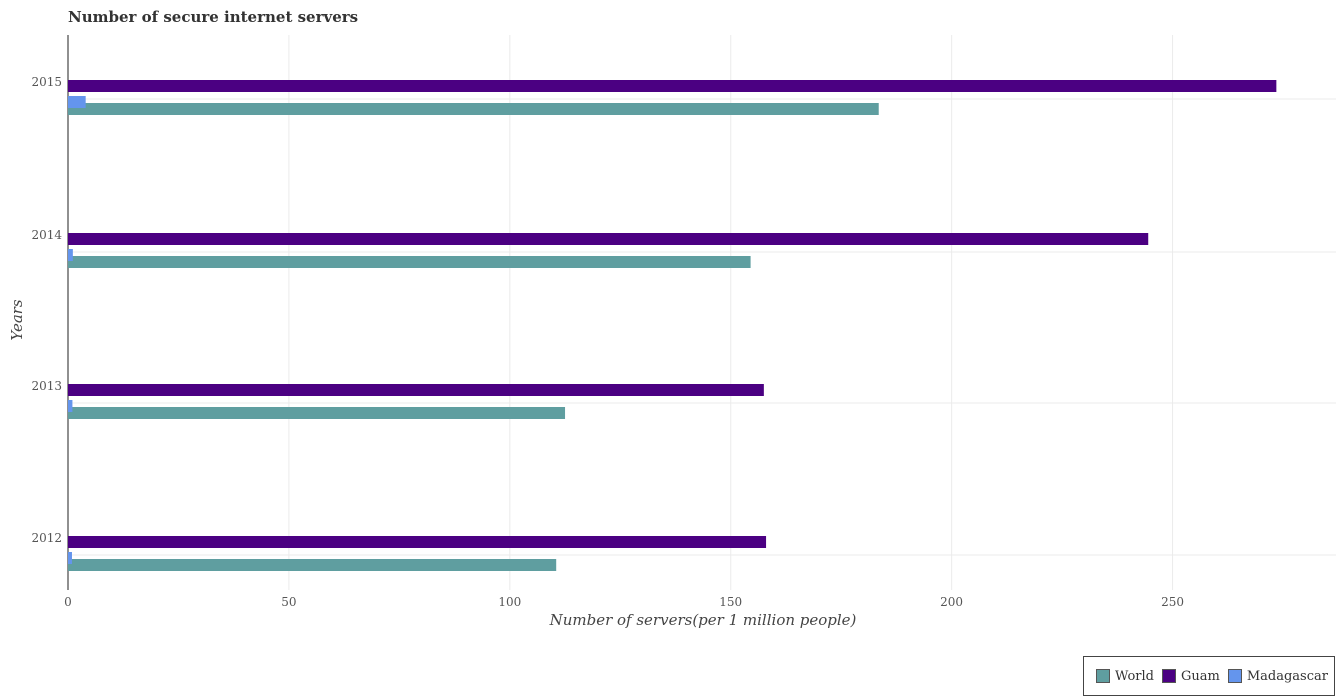 The width and height of the screenshot is (1343, 700). I want to click on bar-madagascar-2013, so click(70, 406).